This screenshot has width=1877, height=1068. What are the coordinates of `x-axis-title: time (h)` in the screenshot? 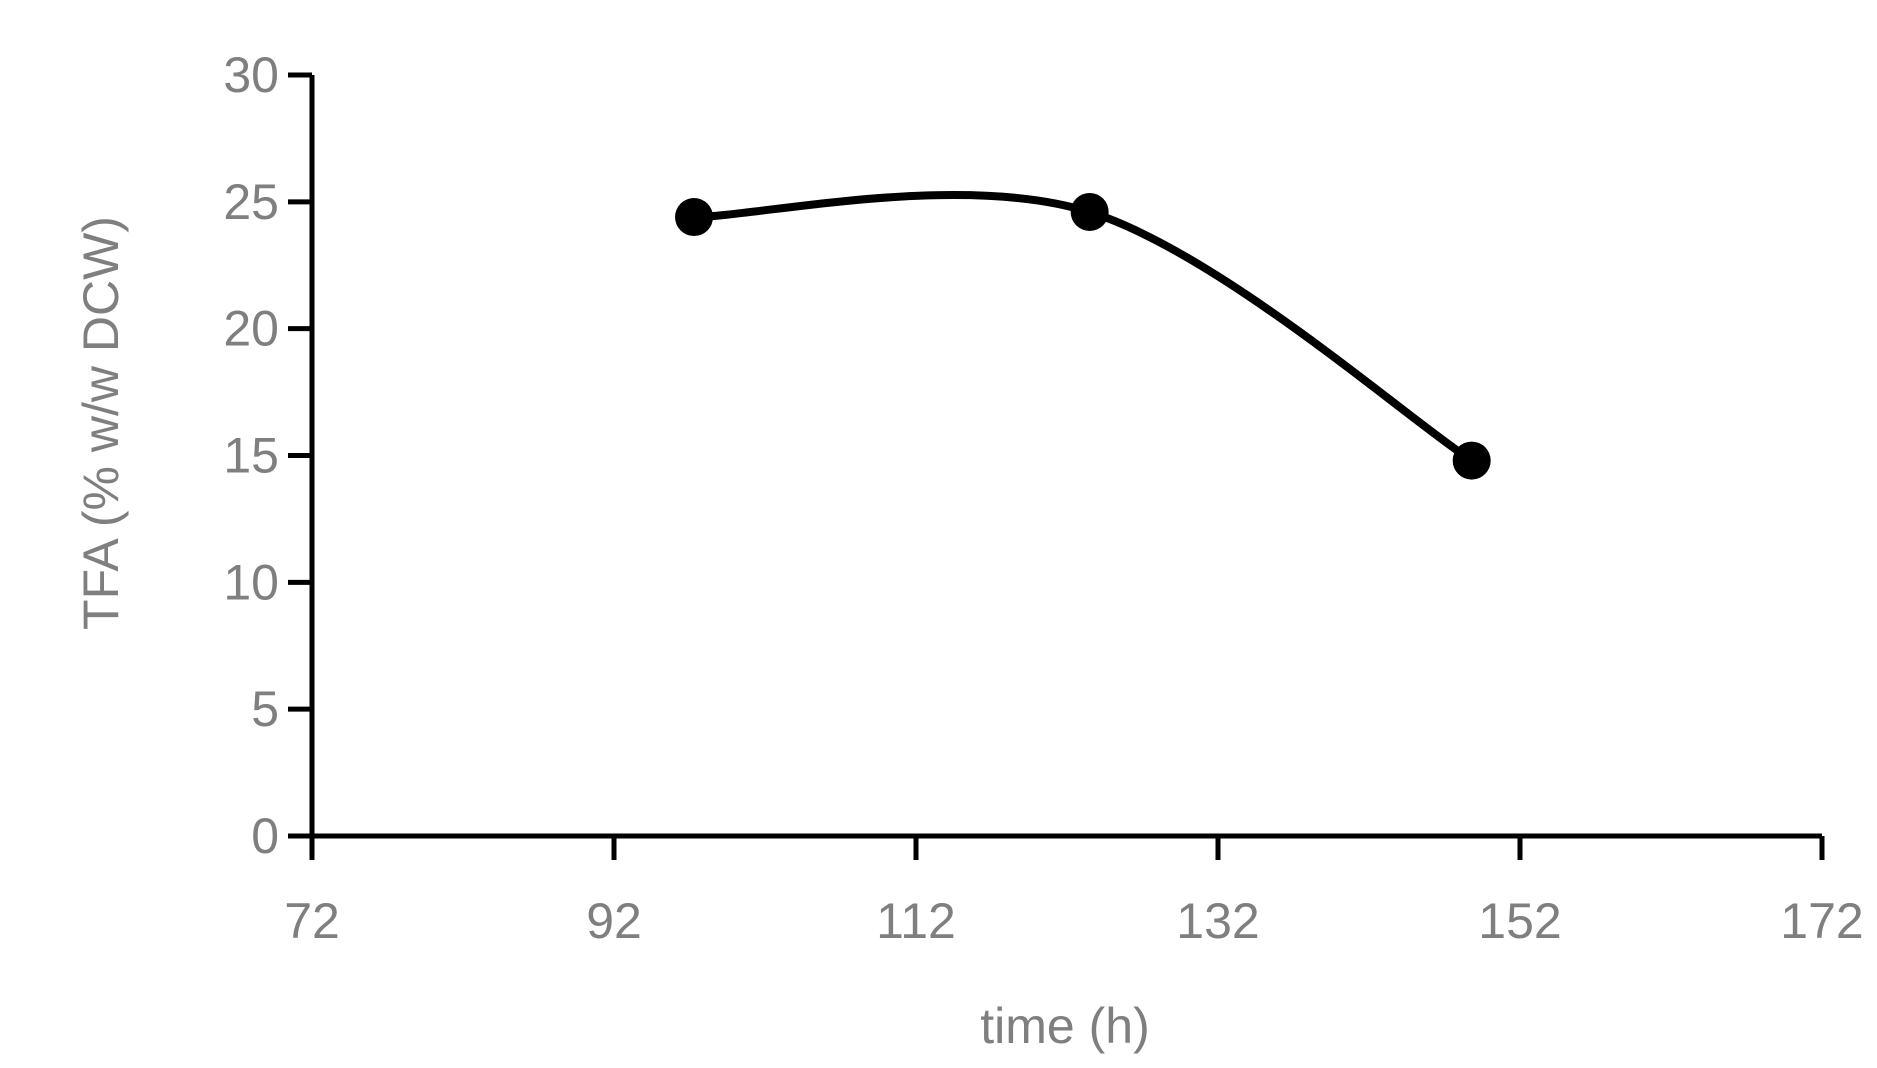 It's located at (1064, 1026).